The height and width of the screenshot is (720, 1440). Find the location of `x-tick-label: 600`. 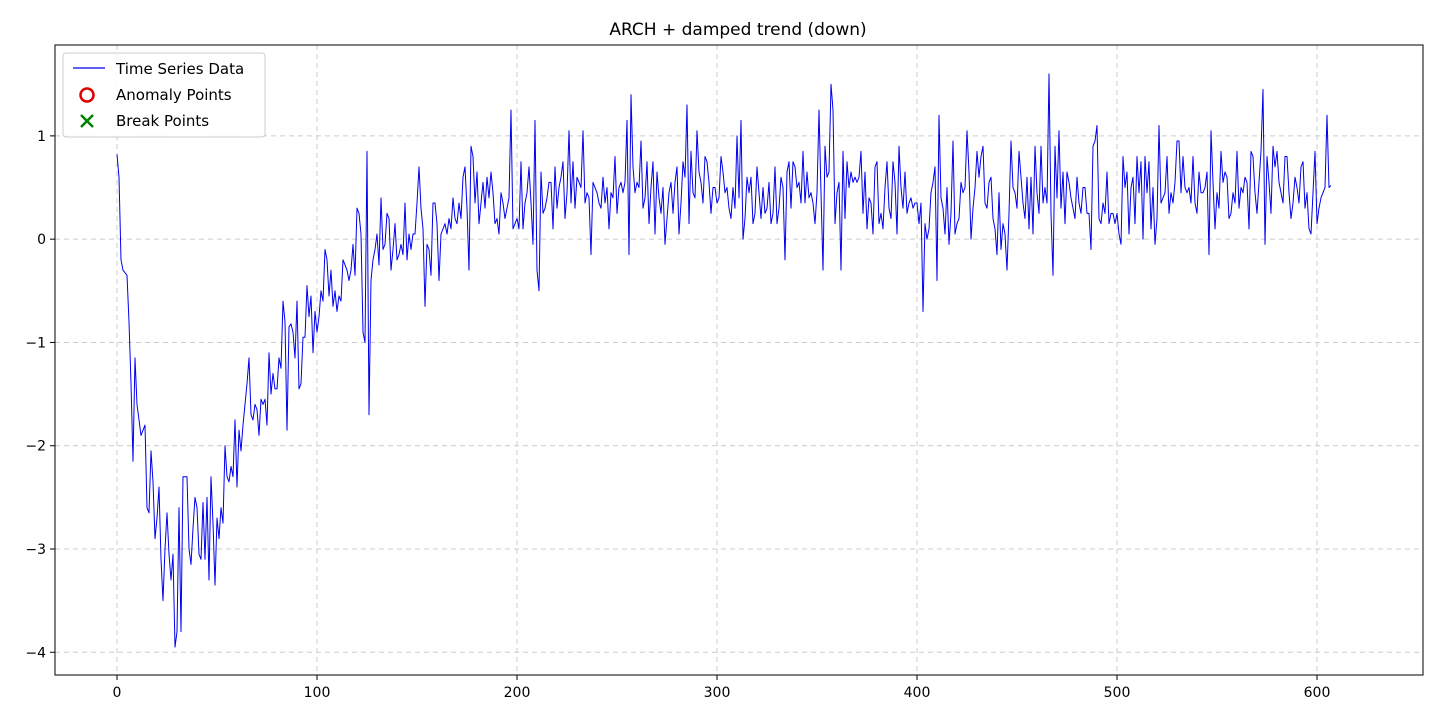

x-tick-label: 600 is located at coordinates (1317, 693).